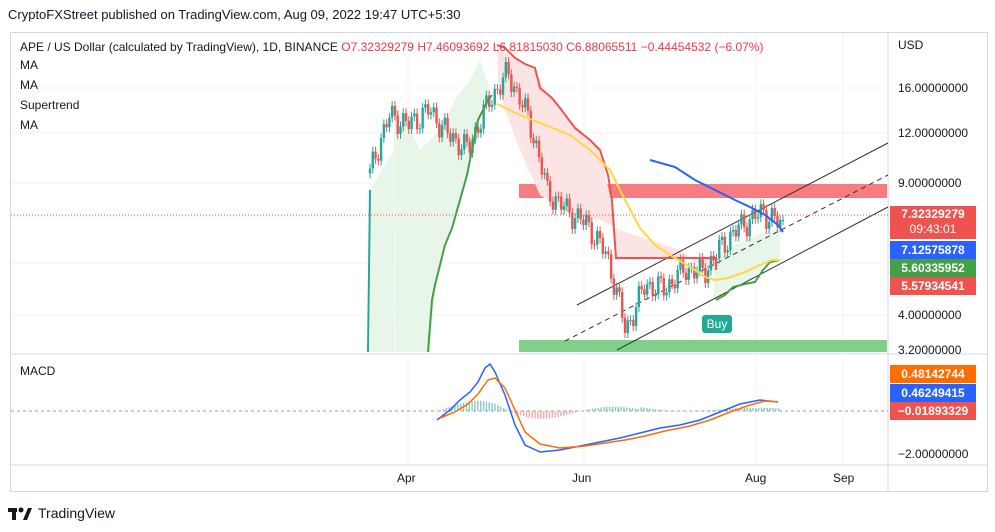 This screenshot has width=995, height=532. Describe the element at coordinates (930, 183) in the screenshot. I see `price-tick: 9.00000000` at that location.